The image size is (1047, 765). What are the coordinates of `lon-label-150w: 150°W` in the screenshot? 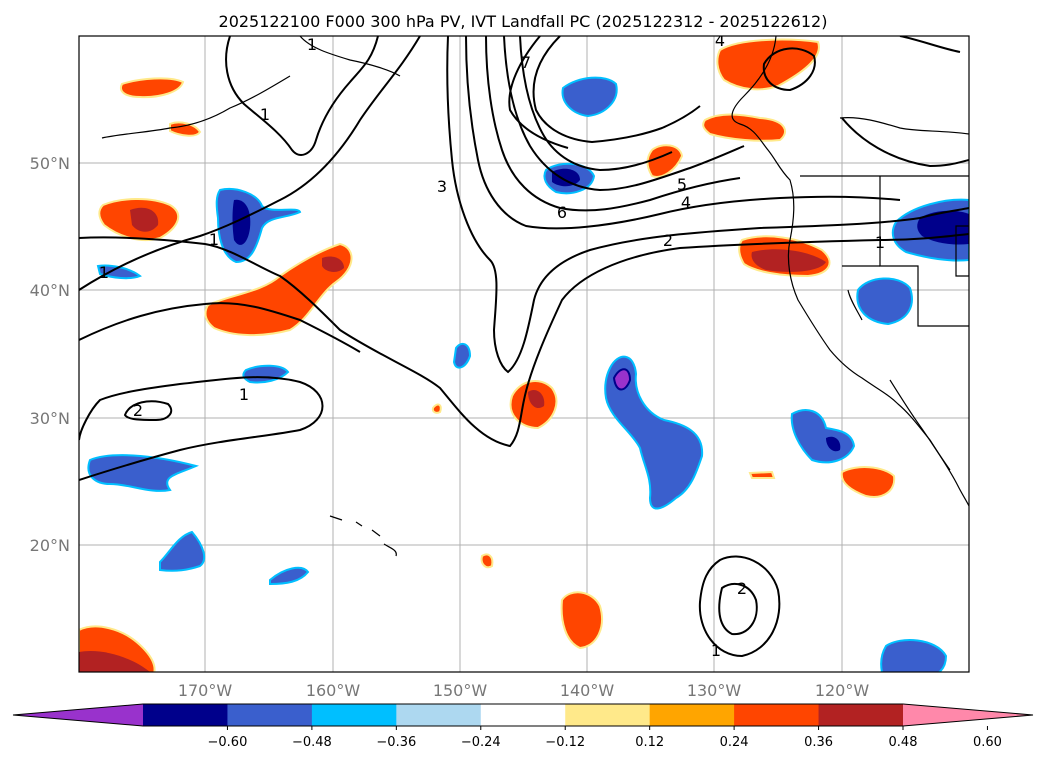 It's located at (460, 690).